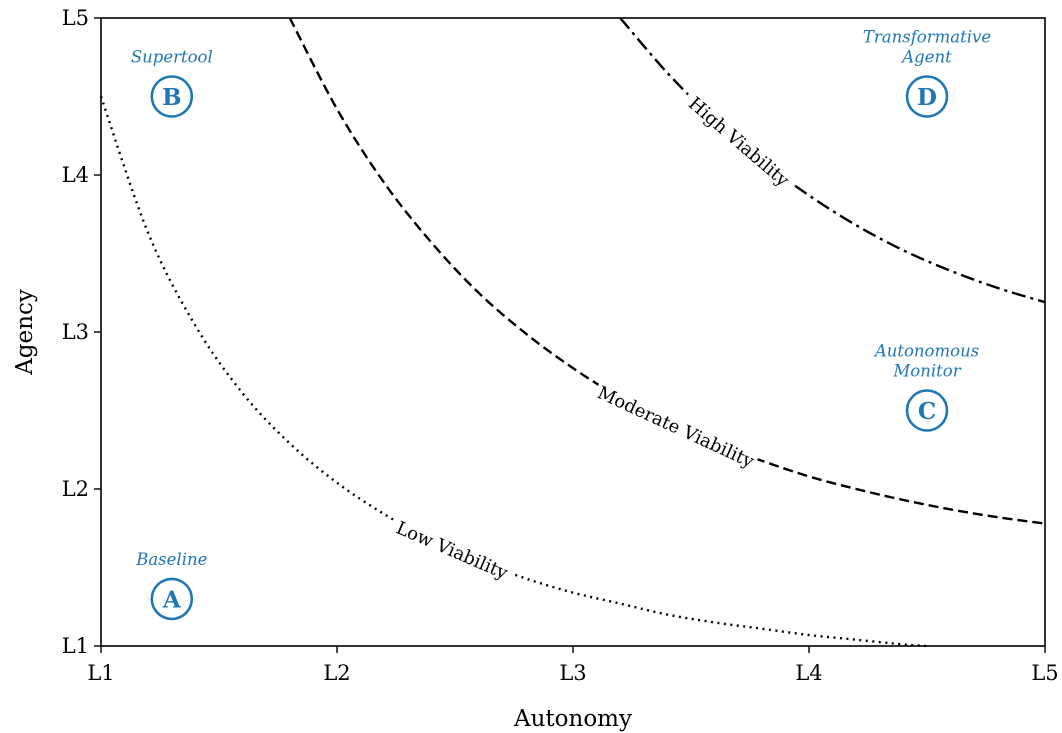  What do you see at coordinates (172, 57) in the screenshot?
I see `annotation-label: Supertool` at bounding box center [172, 57].